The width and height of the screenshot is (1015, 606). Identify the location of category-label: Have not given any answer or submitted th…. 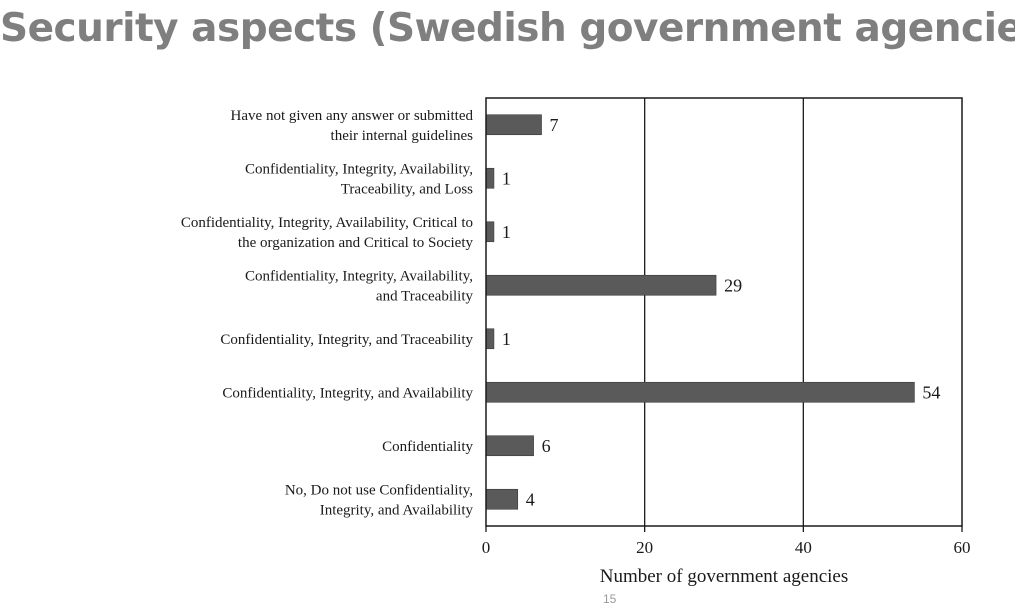
(352, 126).